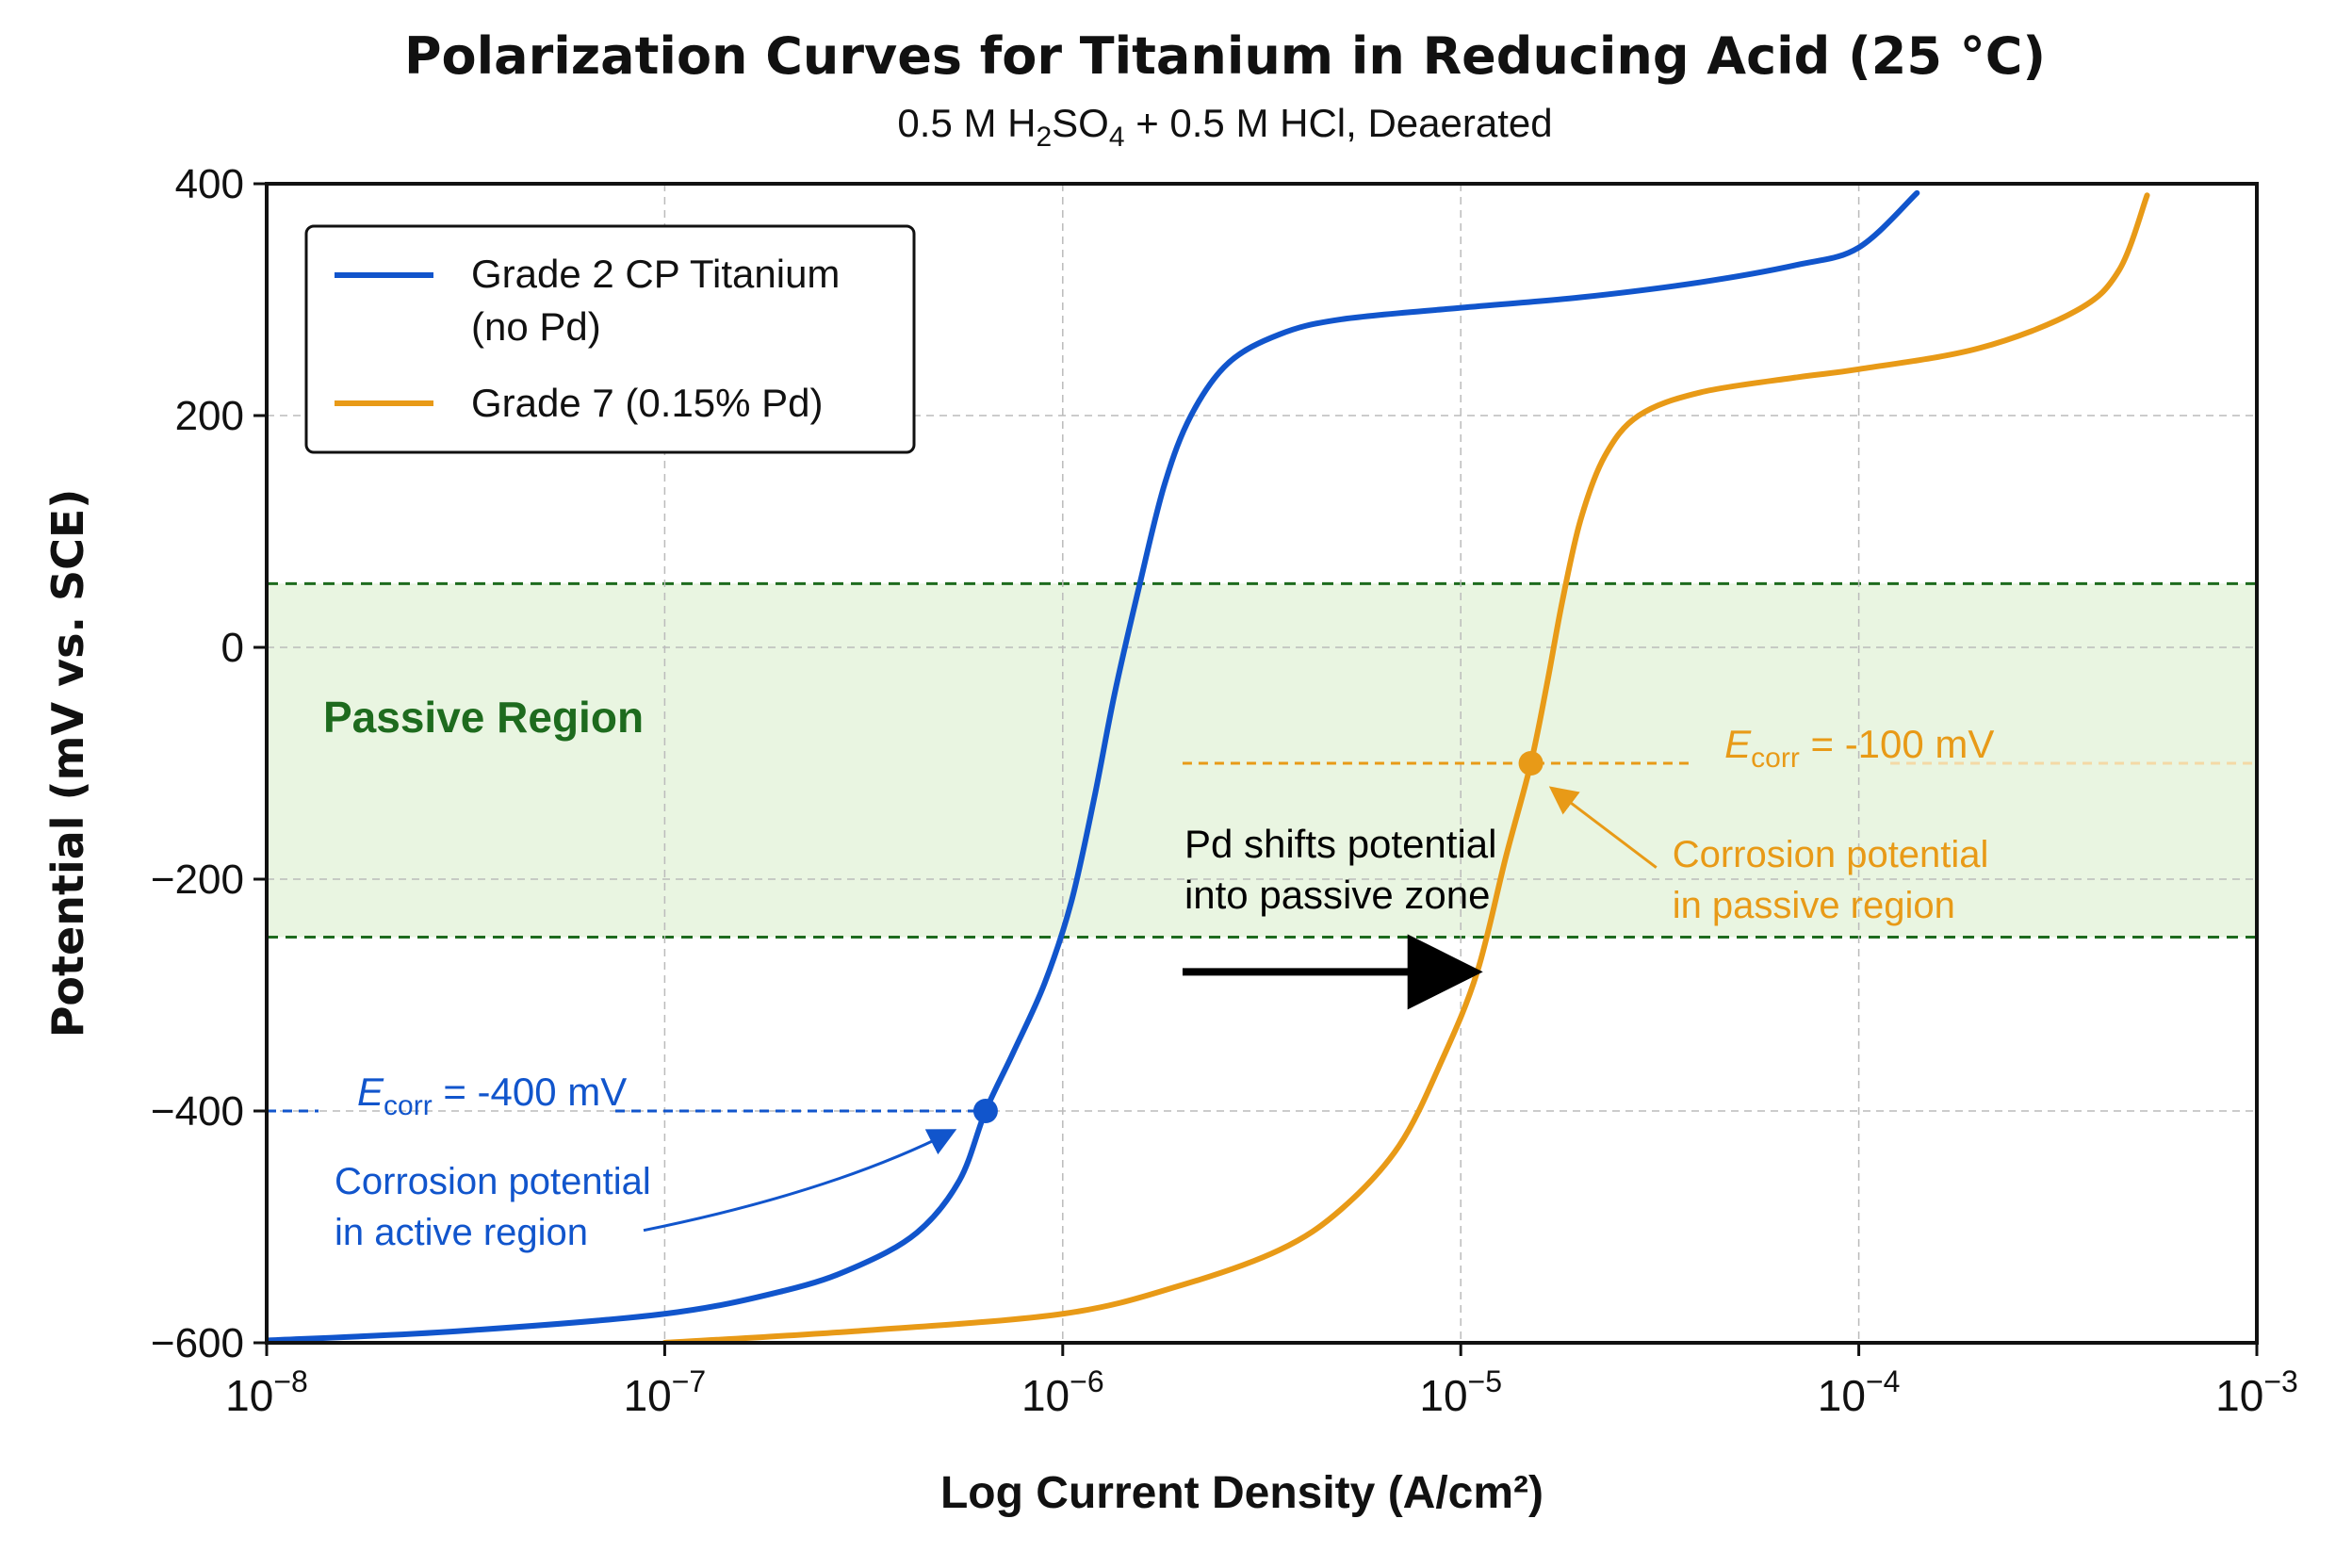  Describe the element at coordinates (492, 1095) in the screenshot. I see `ecorr-grade2-label: Ecorr = -400 mV` at that location.